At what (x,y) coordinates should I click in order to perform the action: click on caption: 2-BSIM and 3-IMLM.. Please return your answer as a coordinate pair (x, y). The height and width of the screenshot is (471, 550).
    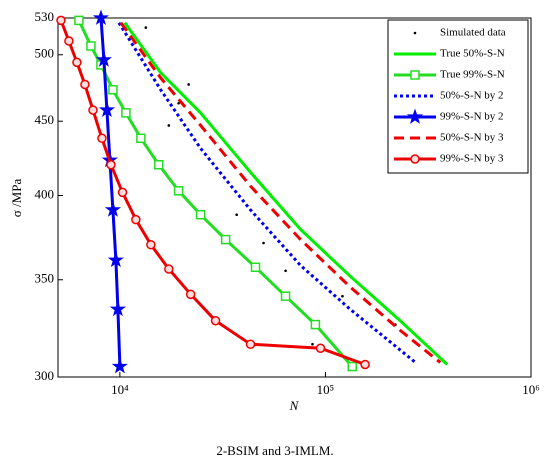
    Looking at the image, I should click on (274, 450).